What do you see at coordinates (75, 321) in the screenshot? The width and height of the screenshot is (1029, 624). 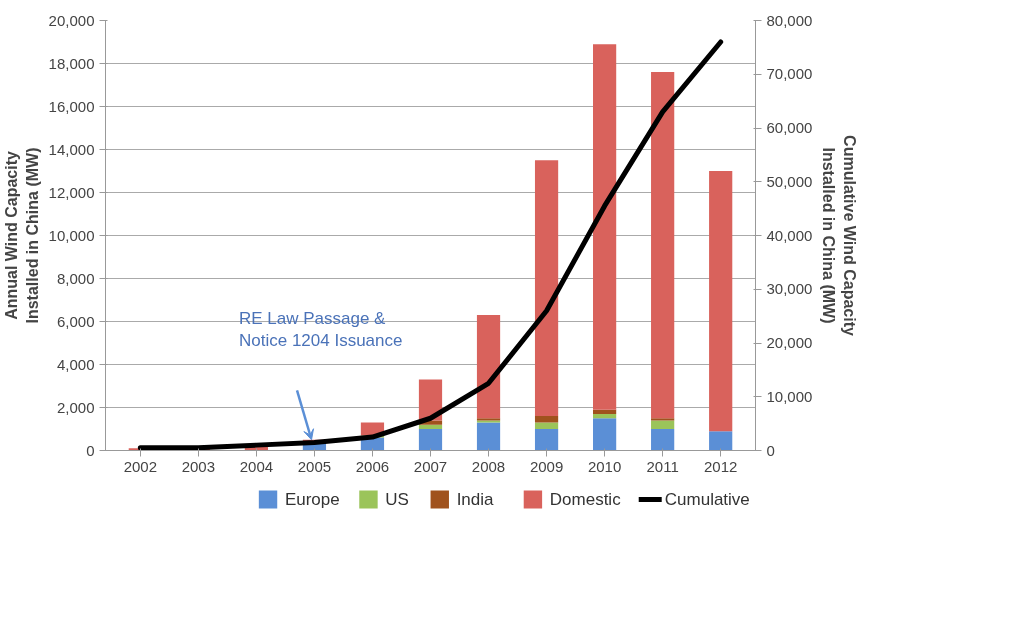 I see `y-tick-label: 6,000` at bounding box center [75, 321].